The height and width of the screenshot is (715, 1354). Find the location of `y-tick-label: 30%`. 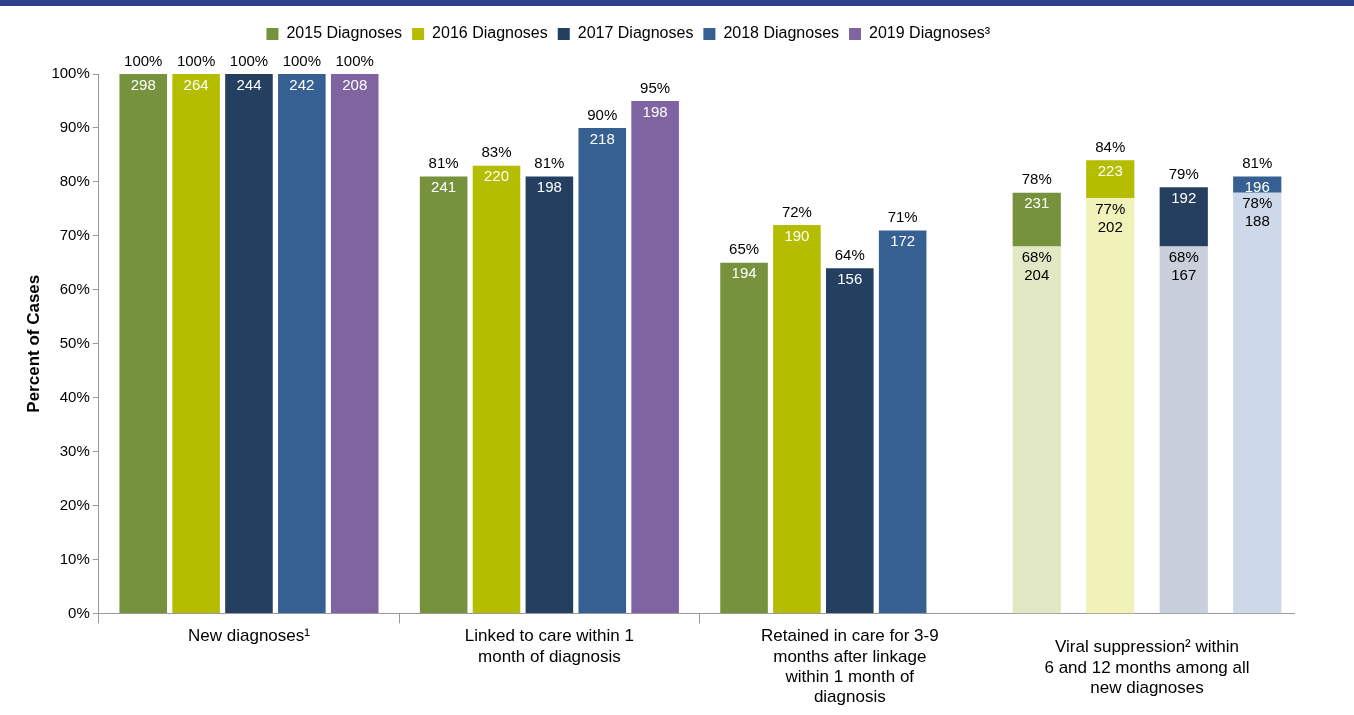

y-tick-label: 30% is located at coordinates (74, 450).